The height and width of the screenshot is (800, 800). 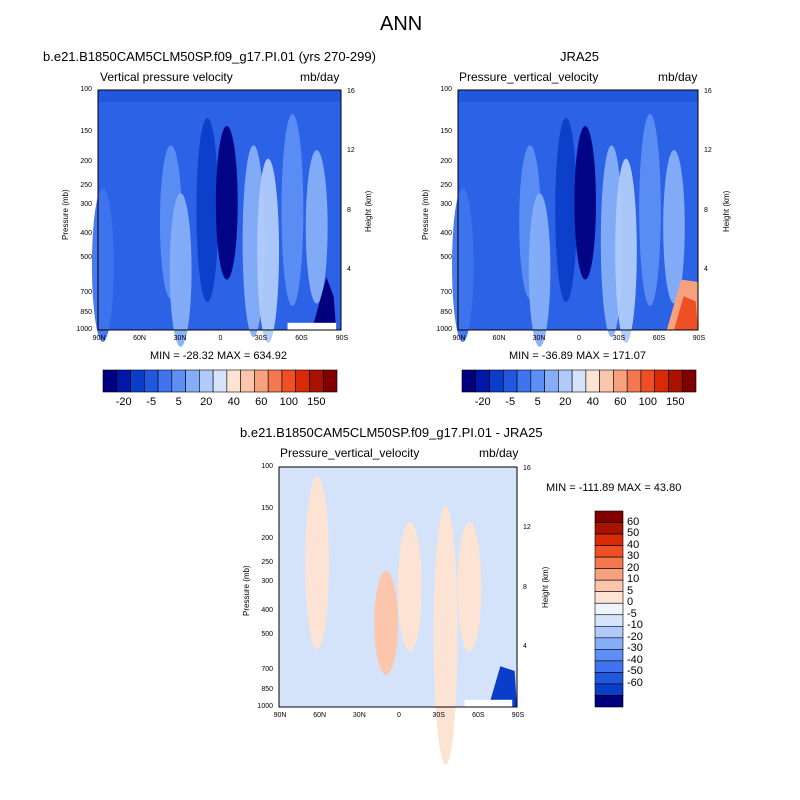 What do you see at coordinates (633, 567) in the screenshot?
I see `panel-diff-colorbar-label: 20` at bounding box center [633, 567].